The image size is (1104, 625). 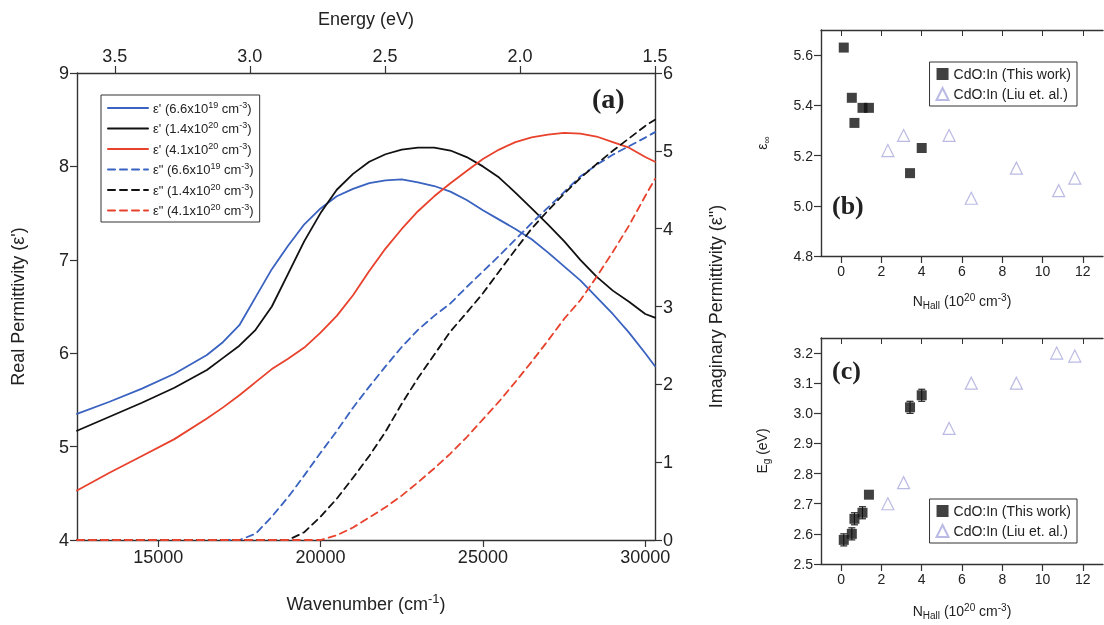 I want to click on y-tick-label: 2.5, so click(x=803, y=564).